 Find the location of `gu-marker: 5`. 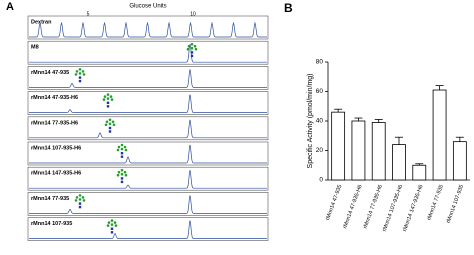

gu-marker: 5 is located at coordinates (88, 14).